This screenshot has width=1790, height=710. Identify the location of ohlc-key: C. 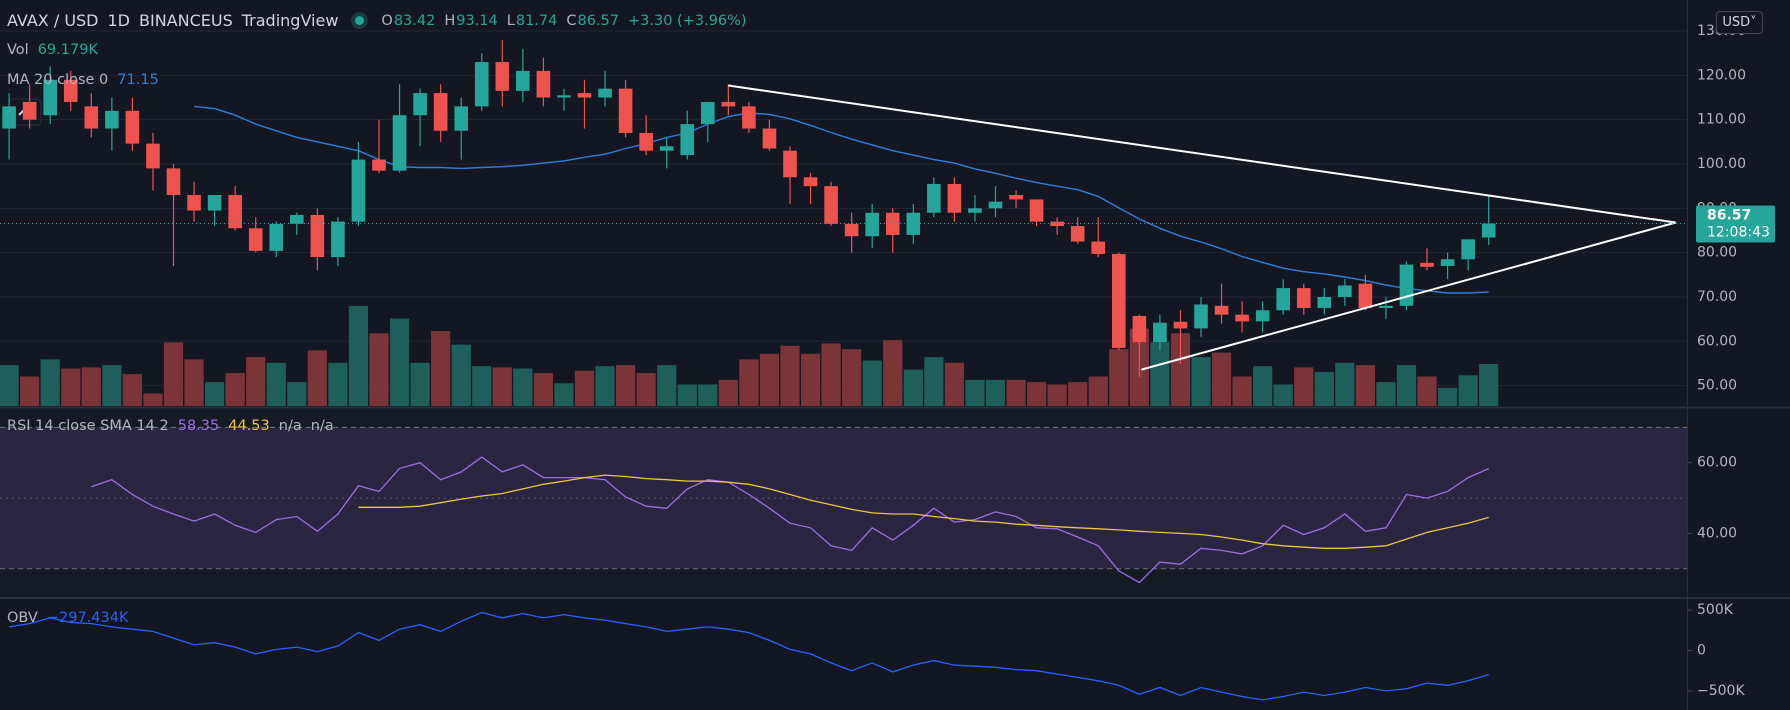
(571, 20).